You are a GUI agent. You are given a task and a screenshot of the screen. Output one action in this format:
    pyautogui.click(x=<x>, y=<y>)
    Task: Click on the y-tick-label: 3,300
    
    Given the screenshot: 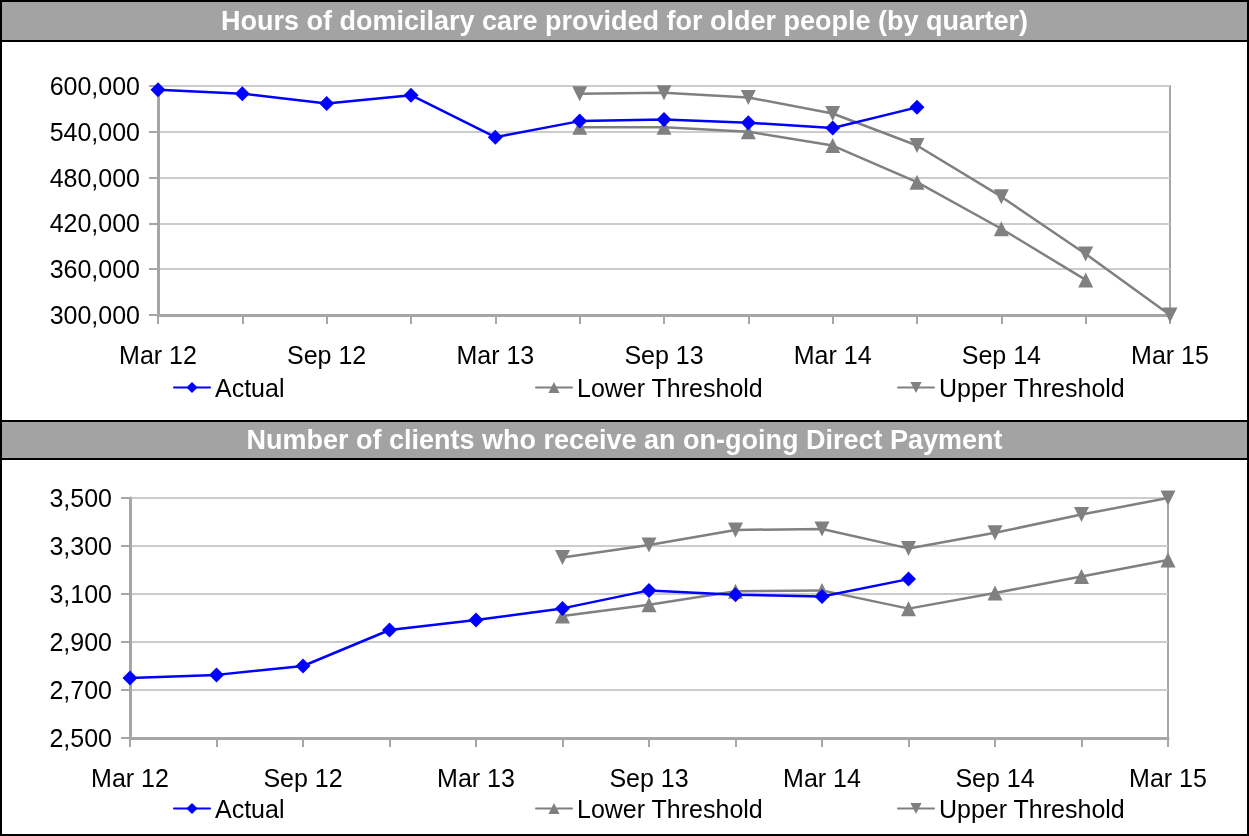 What is the action you would take?
    pyautogui.click(x=80, y=546)
    